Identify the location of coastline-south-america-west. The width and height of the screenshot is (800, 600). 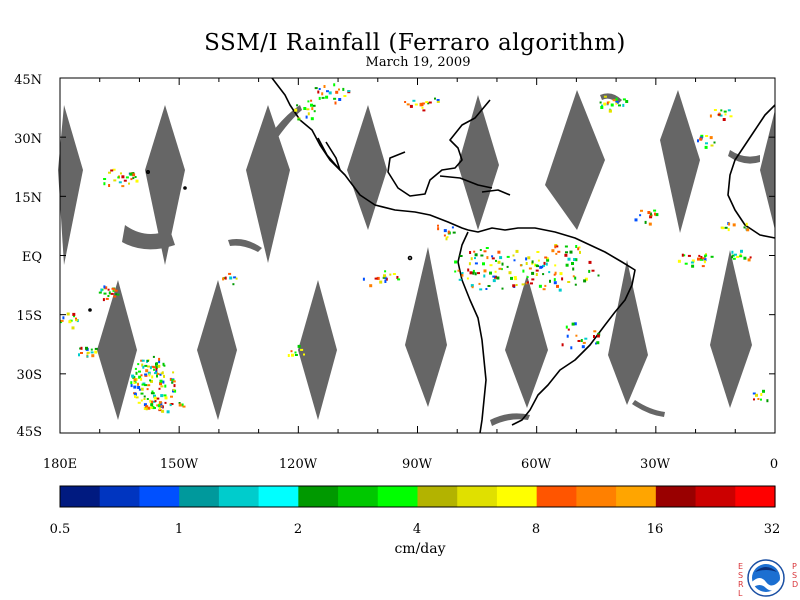
(472, 332).